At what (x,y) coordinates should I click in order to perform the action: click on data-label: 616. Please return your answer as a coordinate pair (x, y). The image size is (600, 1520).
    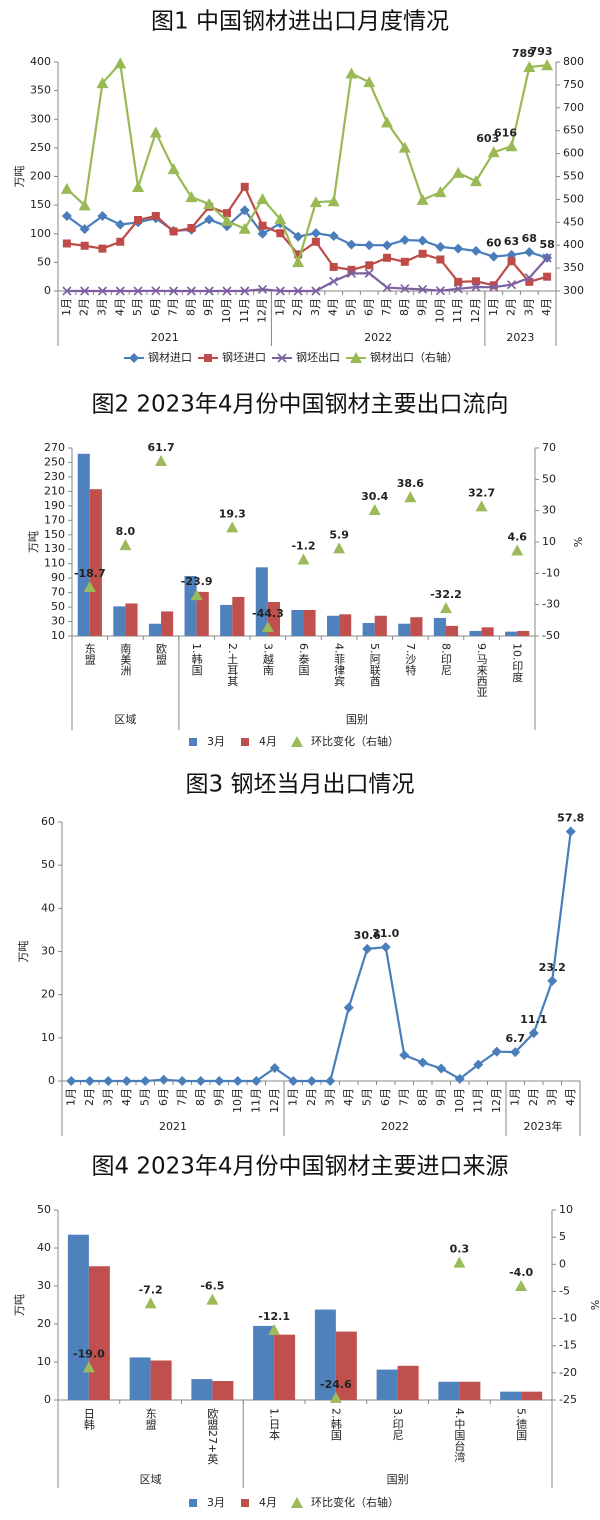
    Looking at the image, I should click on (505, 132).